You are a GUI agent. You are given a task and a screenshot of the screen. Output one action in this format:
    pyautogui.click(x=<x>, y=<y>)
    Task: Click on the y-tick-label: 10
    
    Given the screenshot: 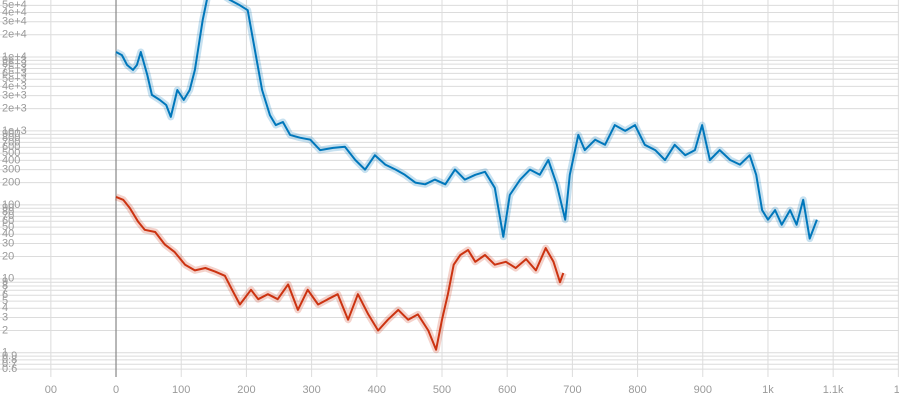 What is the action you would take?
    pyautogui.click(x=8, y=279)
    